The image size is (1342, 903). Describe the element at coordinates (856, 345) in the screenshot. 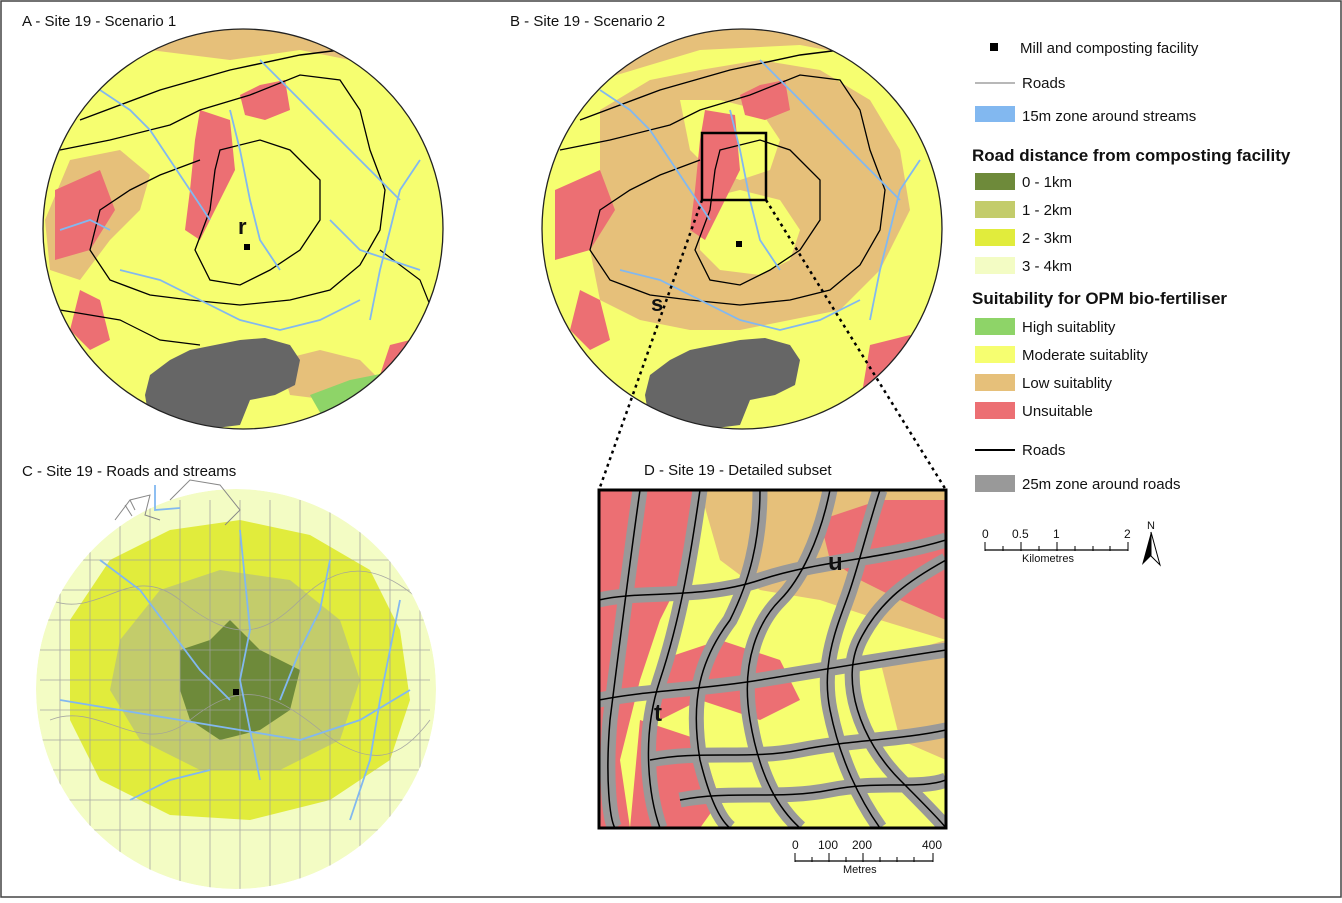

I see `zoom-line-right` at that location.